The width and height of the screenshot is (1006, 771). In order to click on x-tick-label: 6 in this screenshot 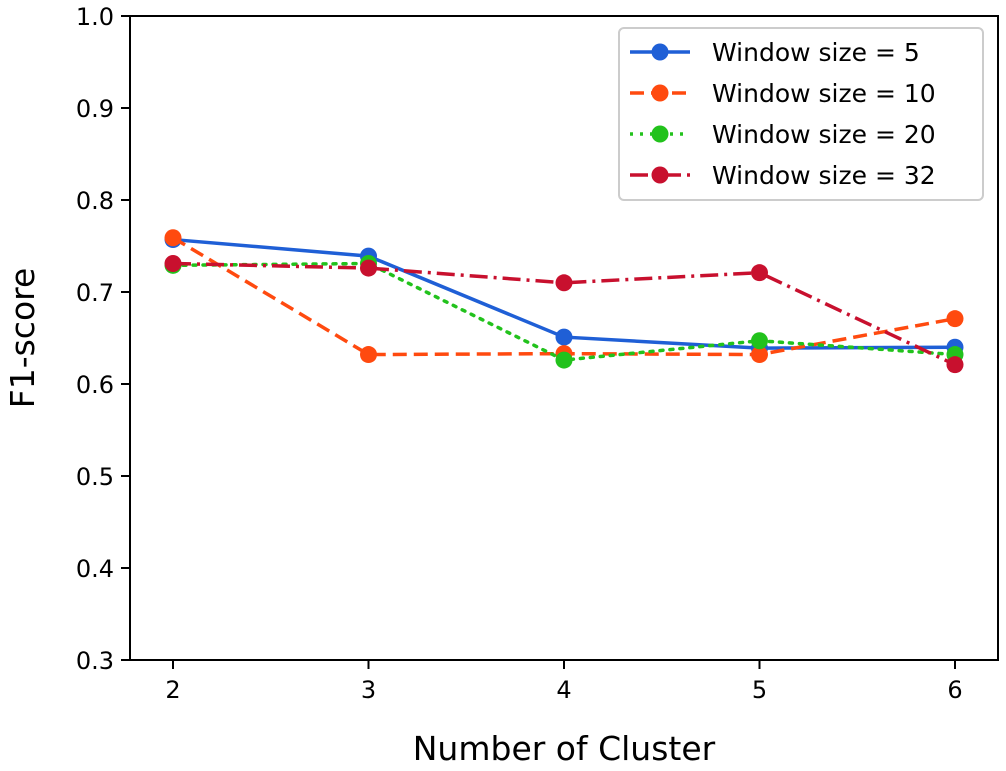, I will do `click(954, 690)`.